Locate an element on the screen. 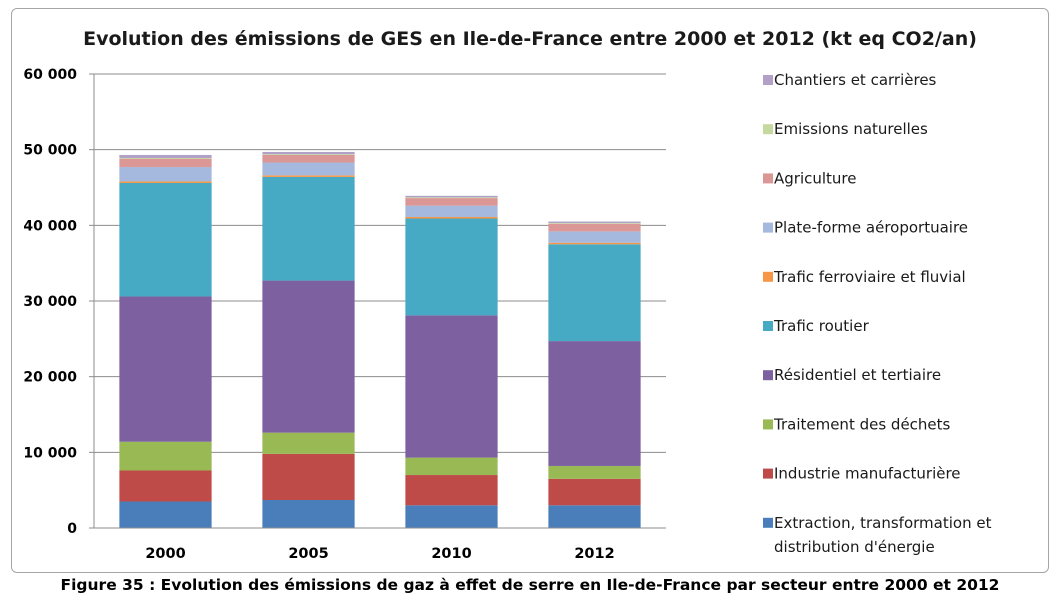 This screenshot has width=1060, height=606. legend-item: Plate-forme aéroportuaire is located at coordinates (865, 228).